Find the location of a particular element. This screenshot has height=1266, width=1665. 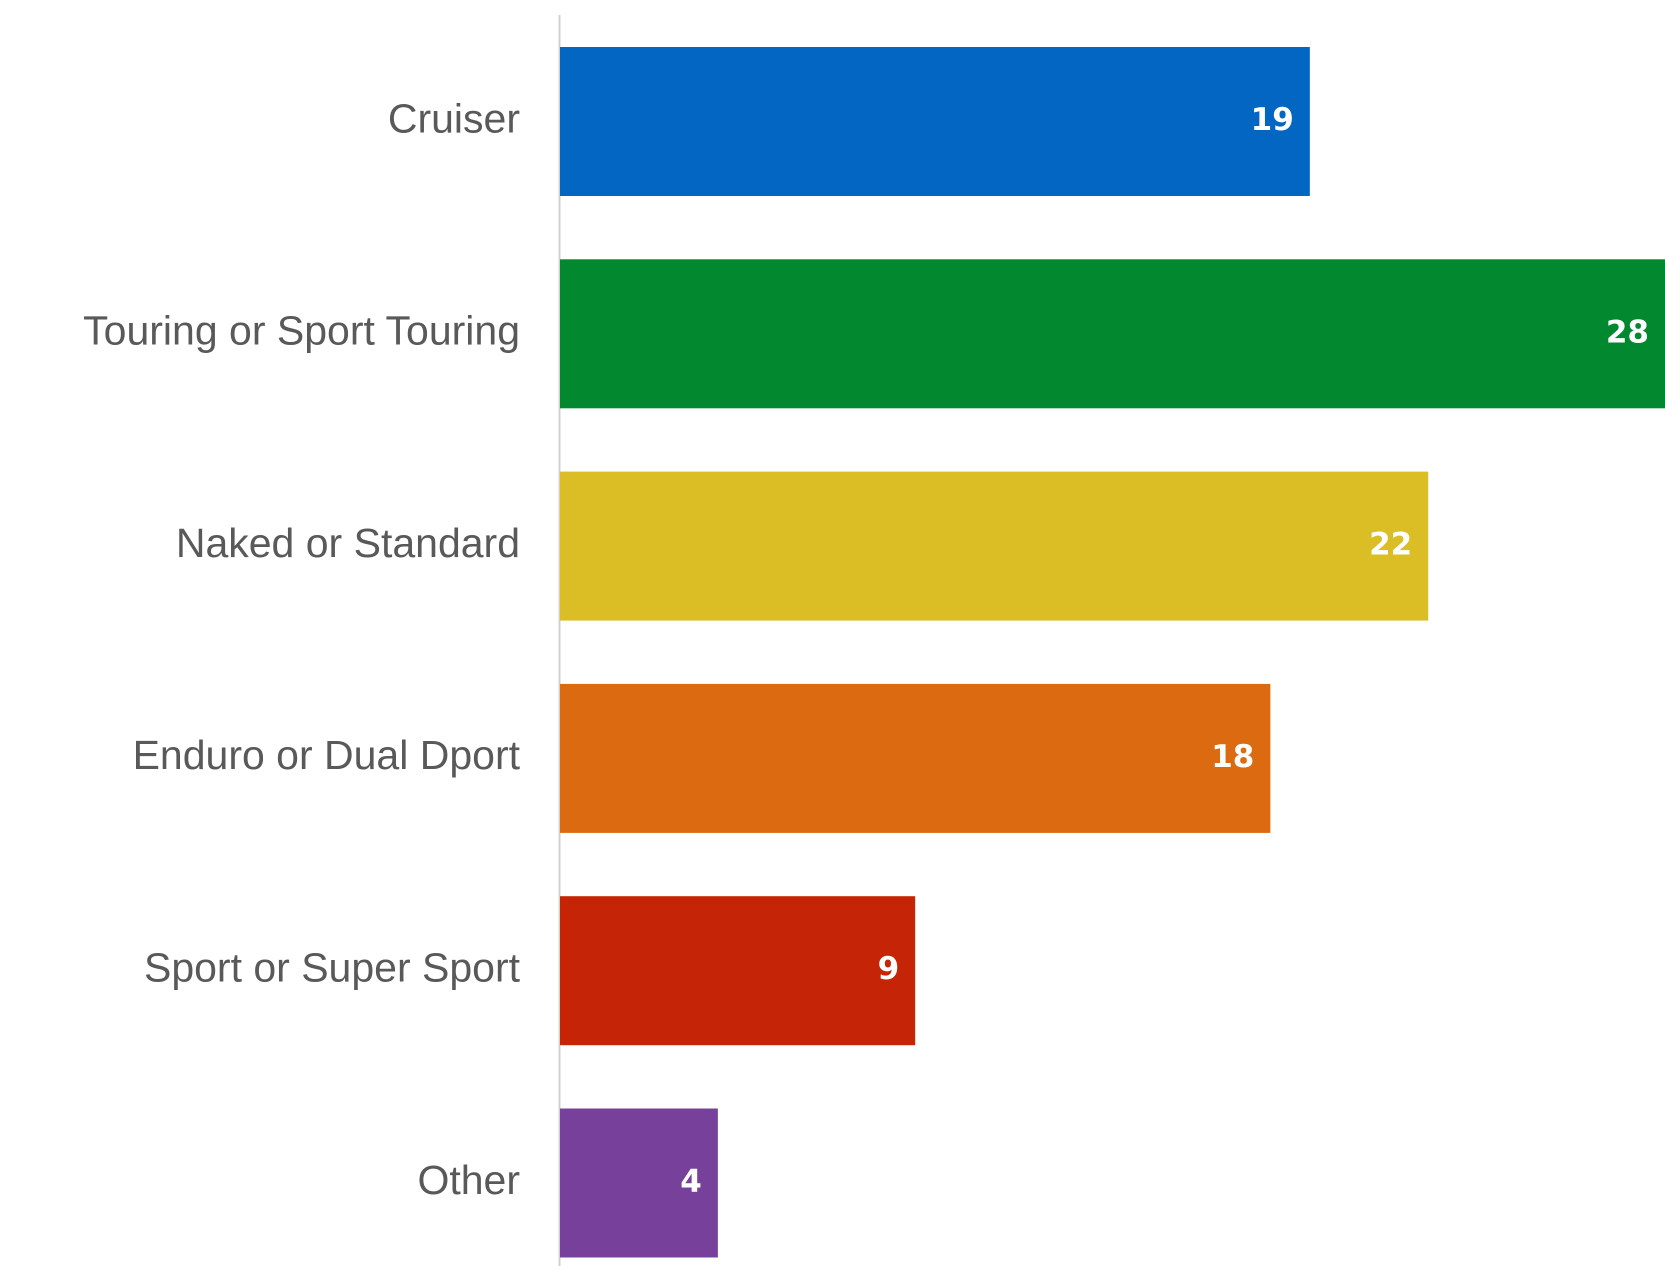

y-tick-label: Other is located at coordinates (468, 1180).